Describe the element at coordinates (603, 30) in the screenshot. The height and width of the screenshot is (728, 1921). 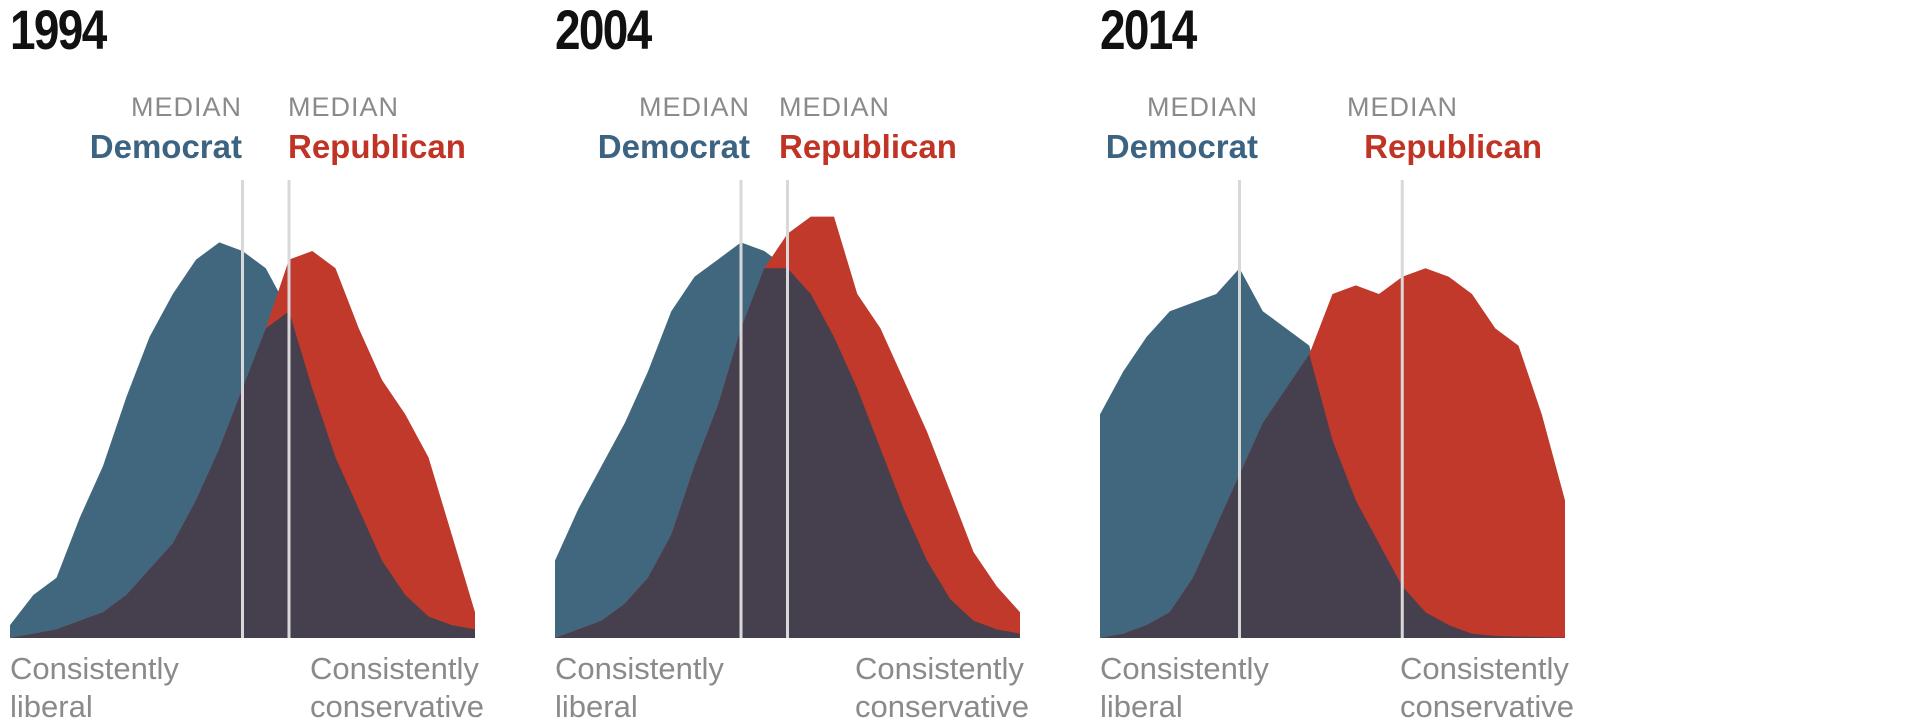
I see `chart-title: 2004` at that location.